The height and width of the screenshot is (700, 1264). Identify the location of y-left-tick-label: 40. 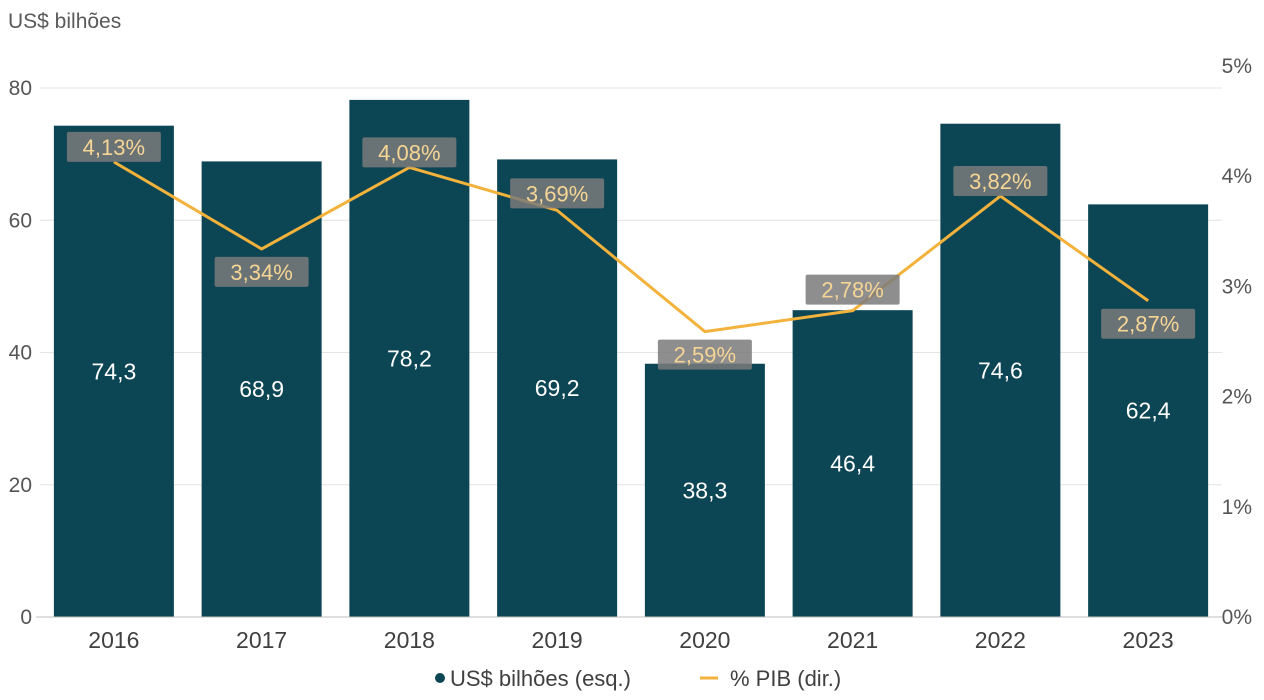
(20, 353).